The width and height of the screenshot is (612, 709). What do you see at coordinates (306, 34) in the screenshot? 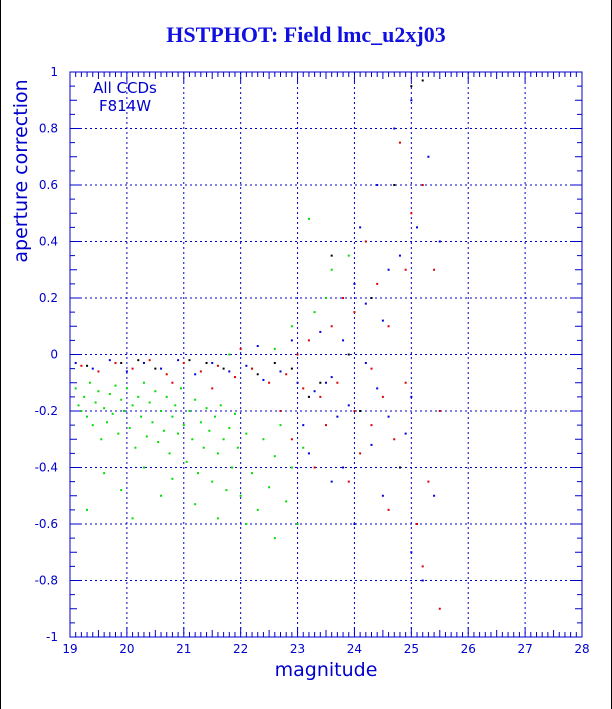
I see `chart-title: HSTPHOT: Field lmc_u2xj03` at bounding box center [306, 34].